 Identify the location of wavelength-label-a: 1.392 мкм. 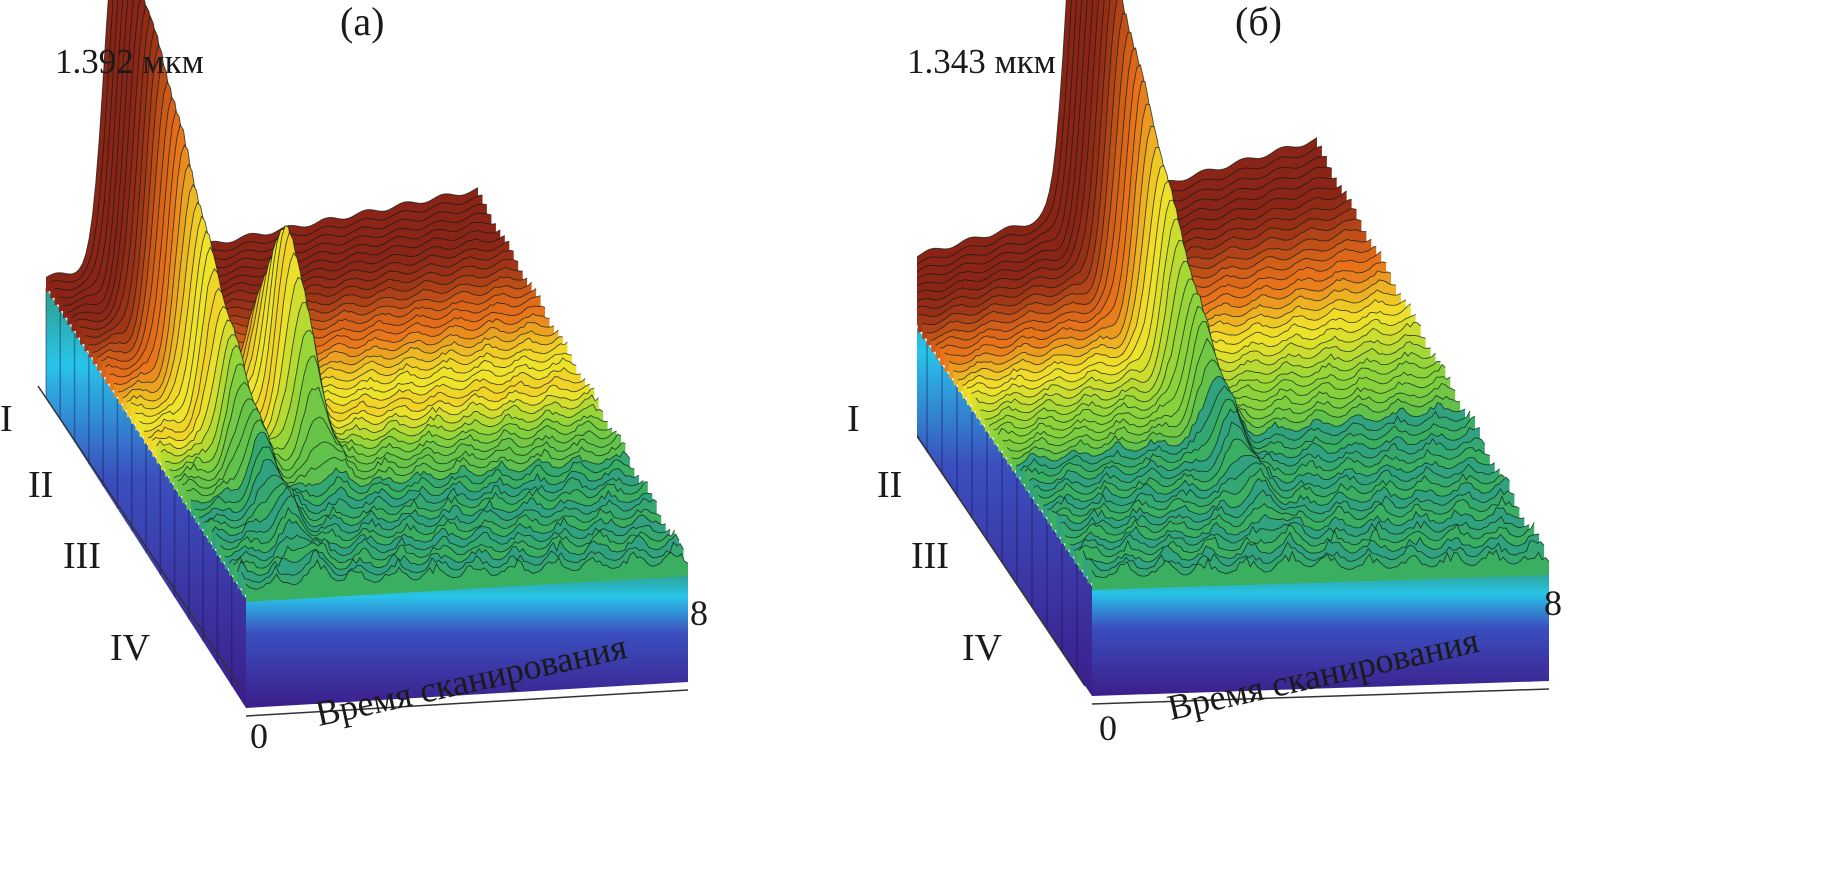
(129, 61).